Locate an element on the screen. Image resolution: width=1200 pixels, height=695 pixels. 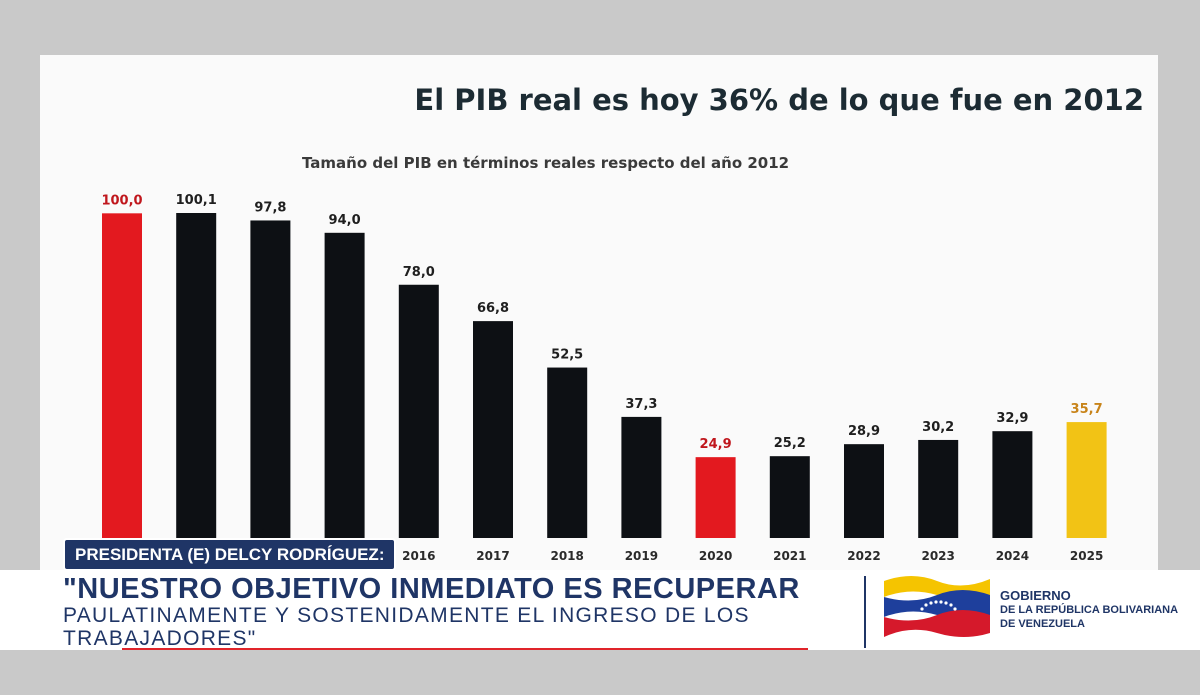
value-label-2014: 97,8 is located at coordinates (270, 207).